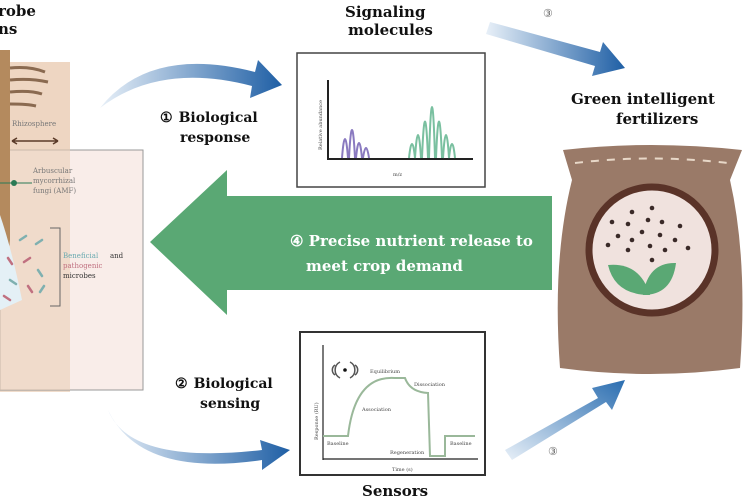 Image resolution: width=750 pixels, height=500 pixels. I want to click on amf-label-1: Arbuscular, so click(52, 171).